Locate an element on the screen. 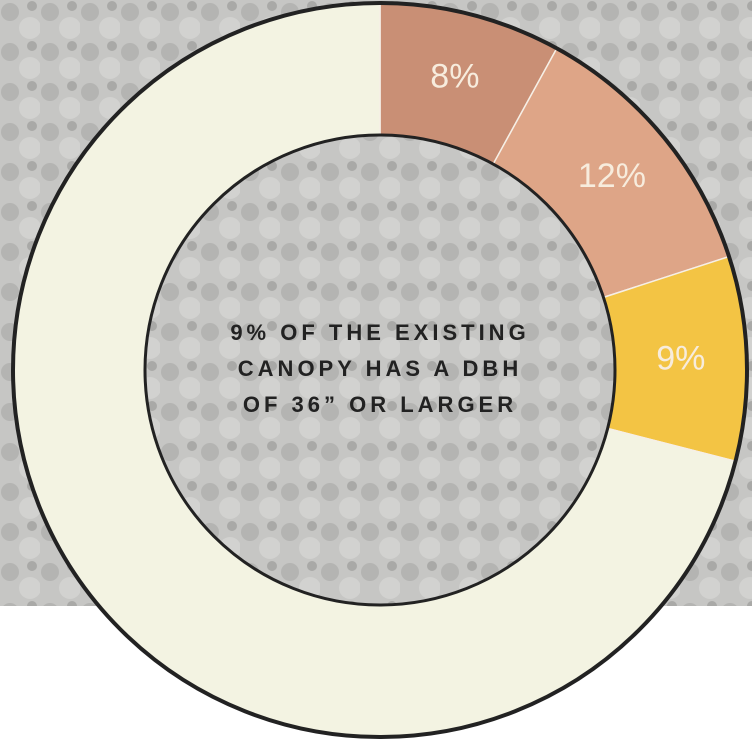  center-text-line: 9% OF THE EXISTING is located at coordinates (379, 332).